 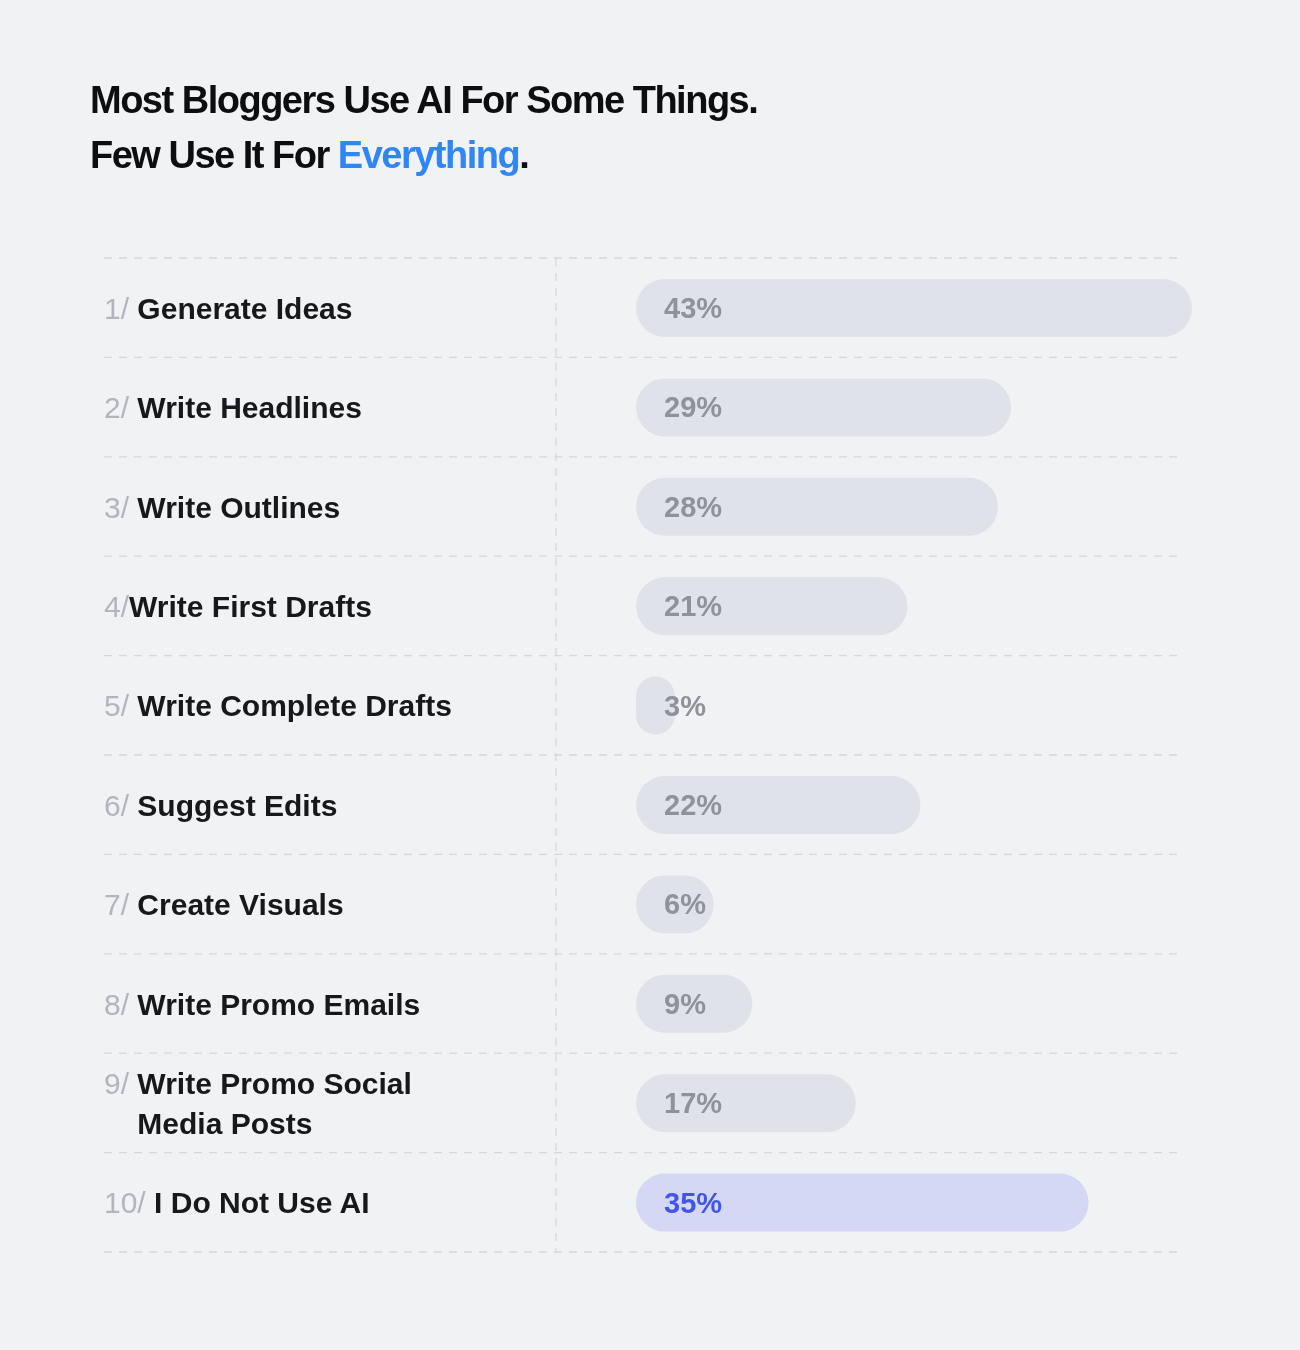 I want to click on y-tick-label: 8/ Write Promo Emails, so click(x=262, y=1003).